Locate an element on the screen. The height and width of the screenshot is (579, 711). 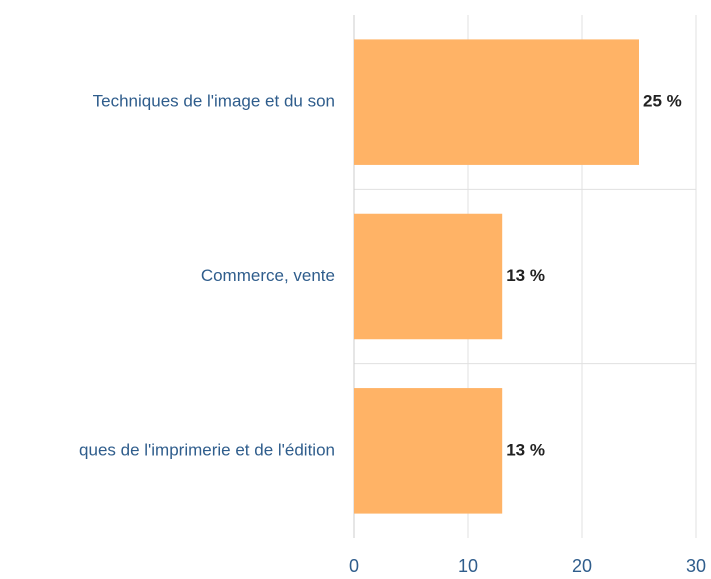
x-tick-label: 20 is located at coordinates (582, 566).